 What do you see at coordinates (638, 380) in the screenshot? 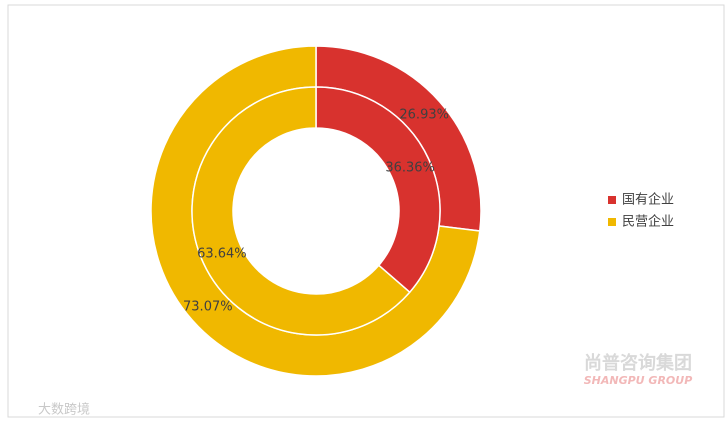
I see `watermark: SHANGPU GROUP` at bounding box center [638, 380].